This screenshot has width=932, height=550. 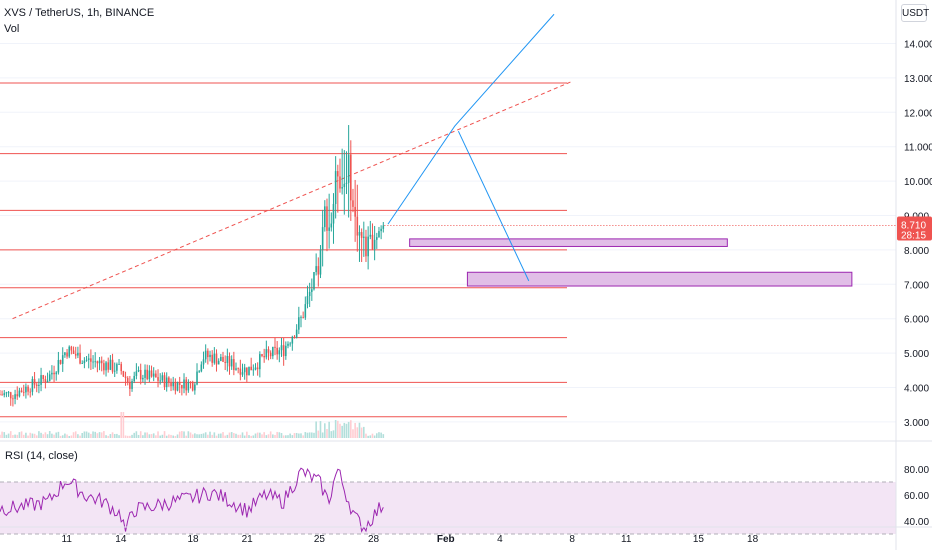 What do you see at coordinates (913, 235) in the screenshot?
I see `price-badge-countdown: 28:15` at bounding box center [913, 235].